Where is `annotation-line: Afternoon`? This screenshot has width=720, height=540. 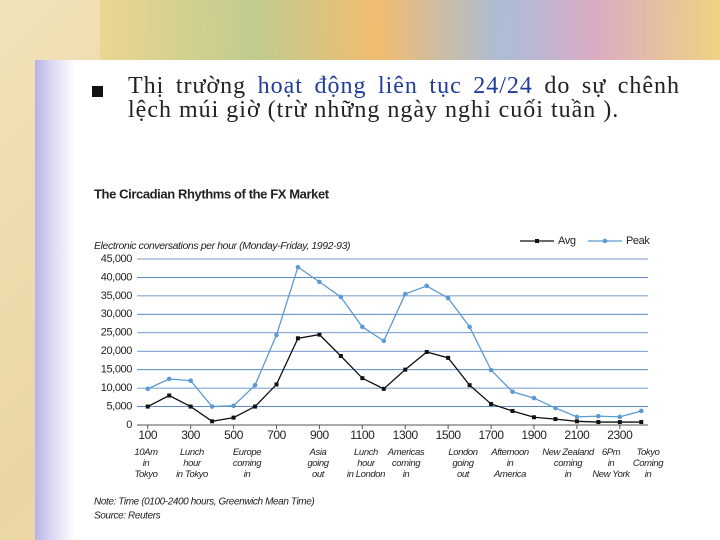 annotation-line: Afternoon is located at coordinates (509, 452).